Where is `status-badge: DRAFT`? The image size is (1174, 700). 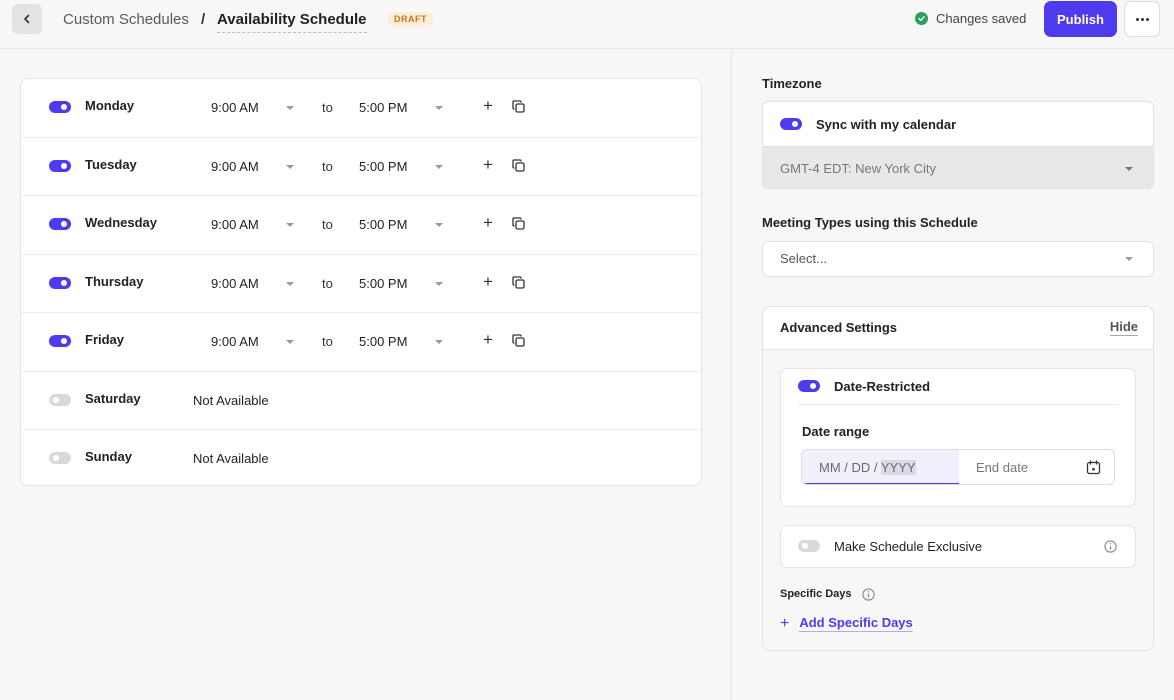 status-badge: DRAFT is located at coordinates (410, 19).